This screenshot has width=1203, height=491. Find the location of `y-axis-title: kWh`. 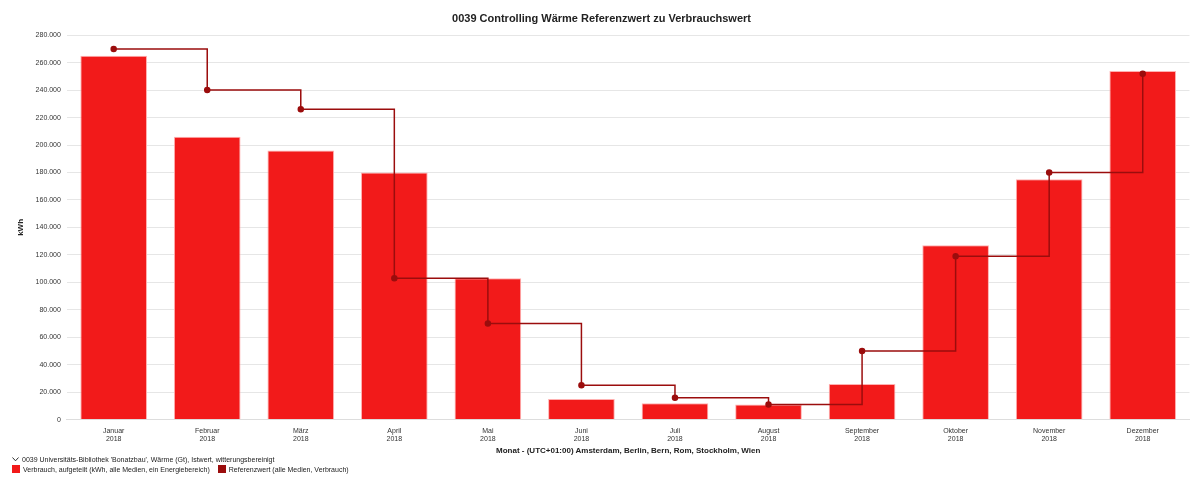

y-axis-title: kWh is located at coordinates (20, 227).